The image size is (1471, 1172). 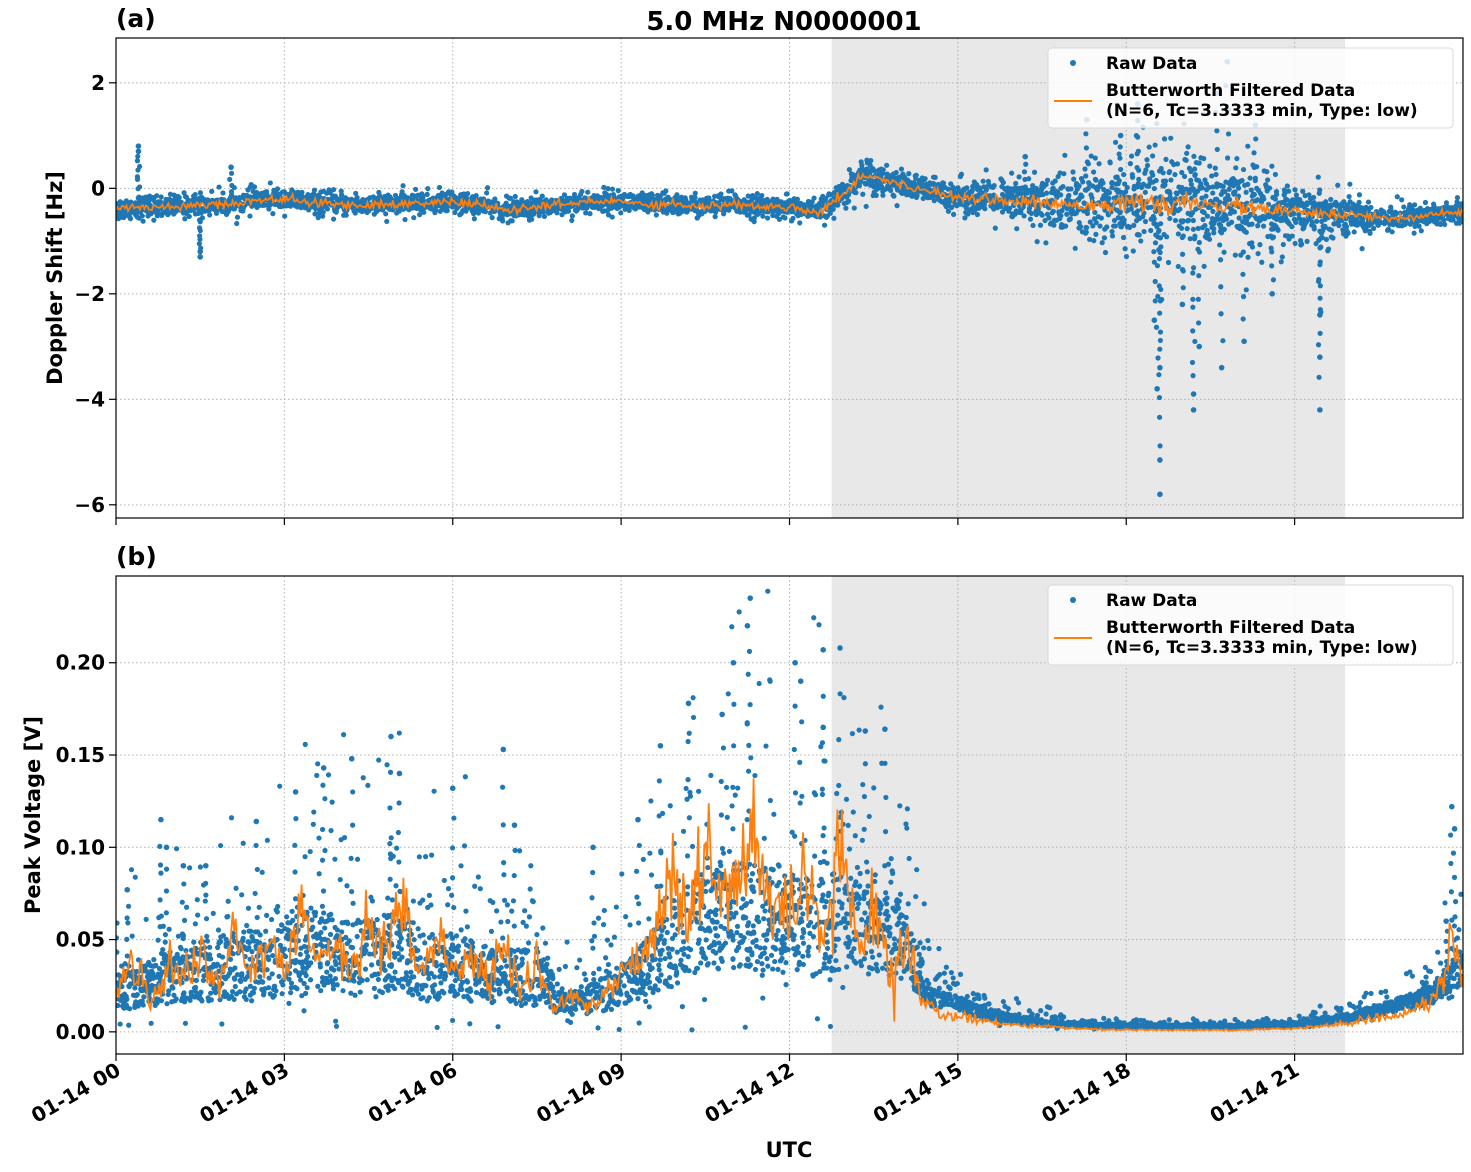 I want to click on legend-filtered-params: (N=6, Tc=3.3333 min, Type: low), so click(x=1262, y=111).